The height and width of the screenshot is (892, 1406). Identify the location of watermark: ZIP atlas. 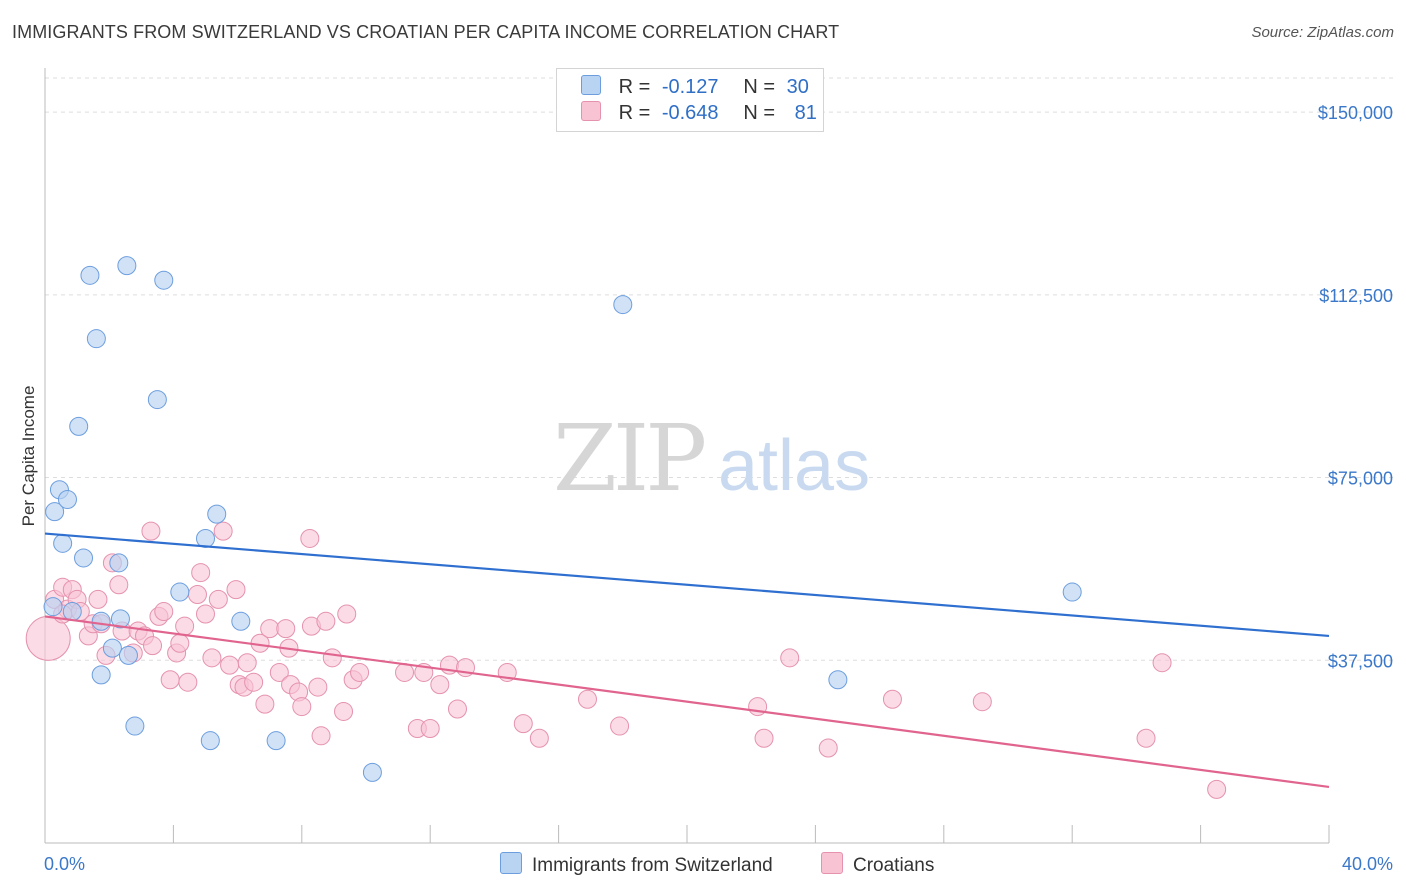
(711, 458).